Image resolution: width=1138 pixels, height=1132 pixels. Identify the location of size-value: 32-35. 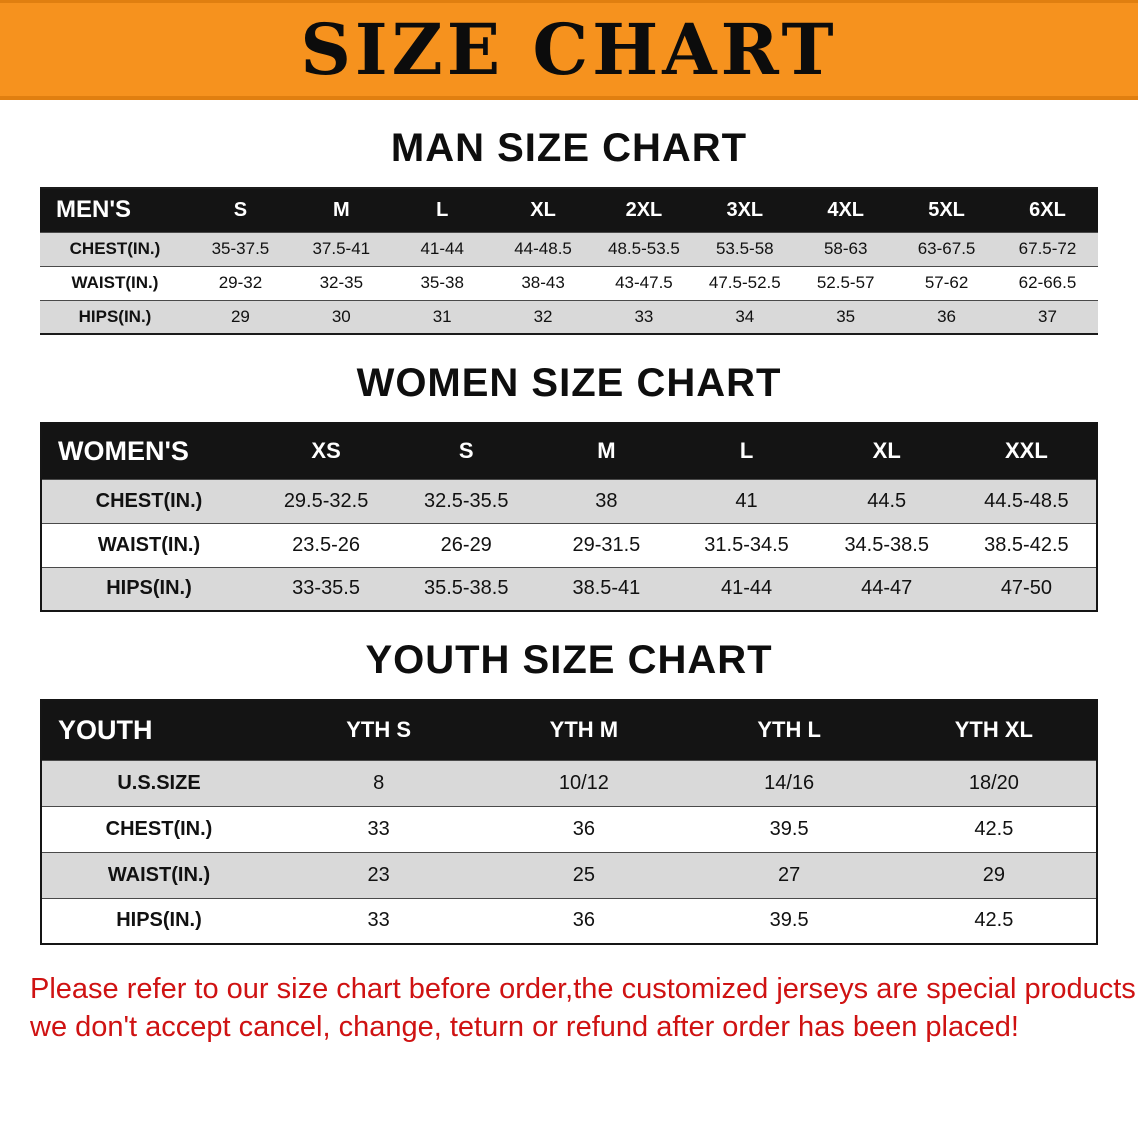
(341, 282).